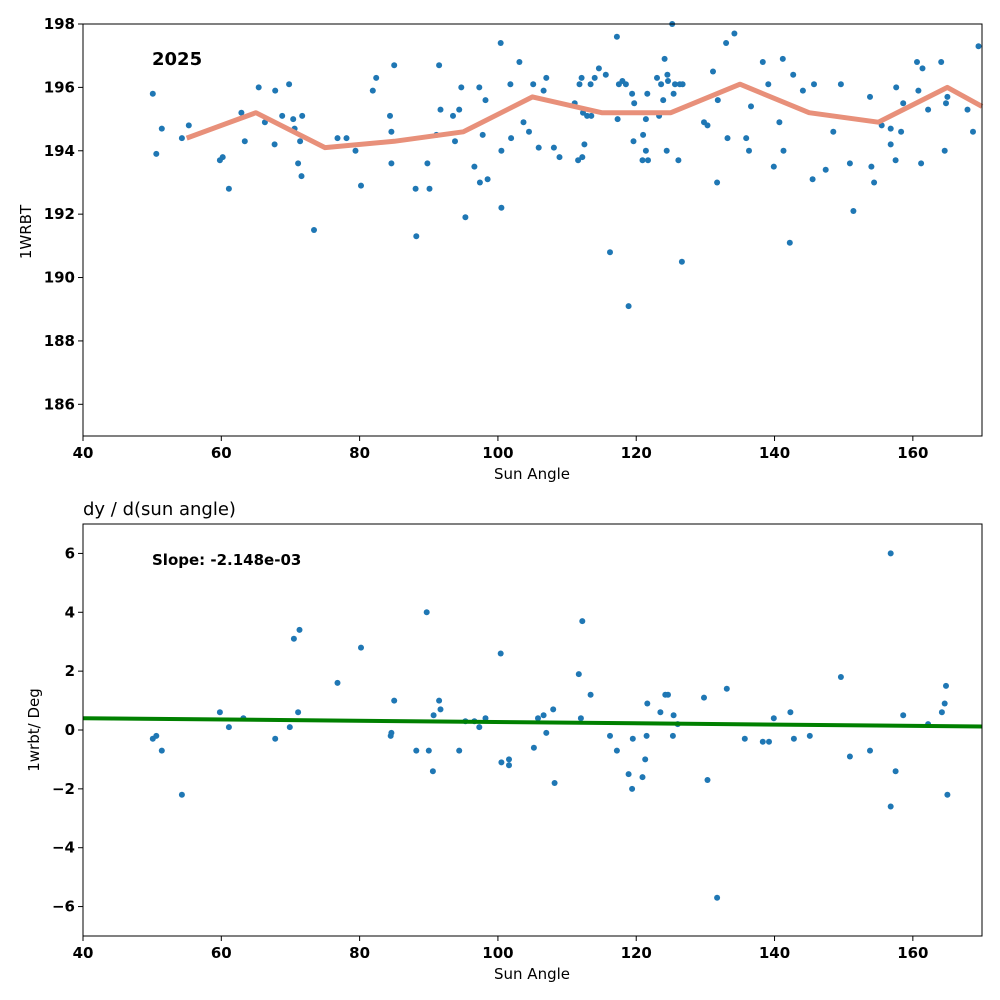 The width and height of the screenshot is (1000, 1000). I want to click on top-x-tick-label: 60, so click(221, 453).